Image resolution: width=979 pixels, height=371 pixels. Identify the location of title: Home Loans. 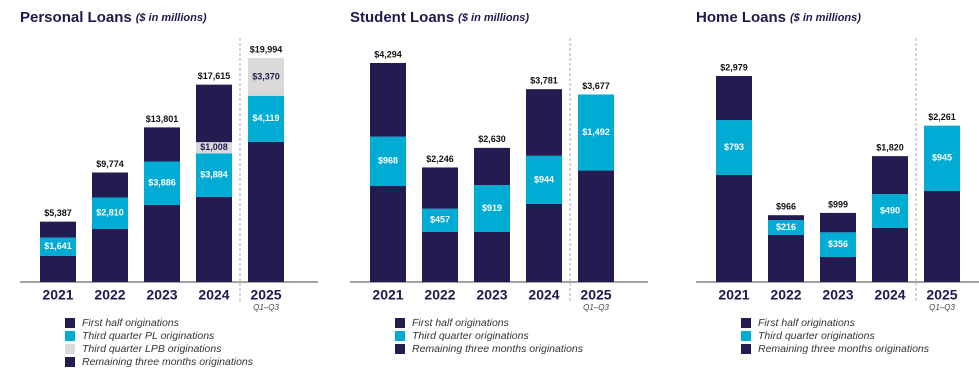
(741, 17).